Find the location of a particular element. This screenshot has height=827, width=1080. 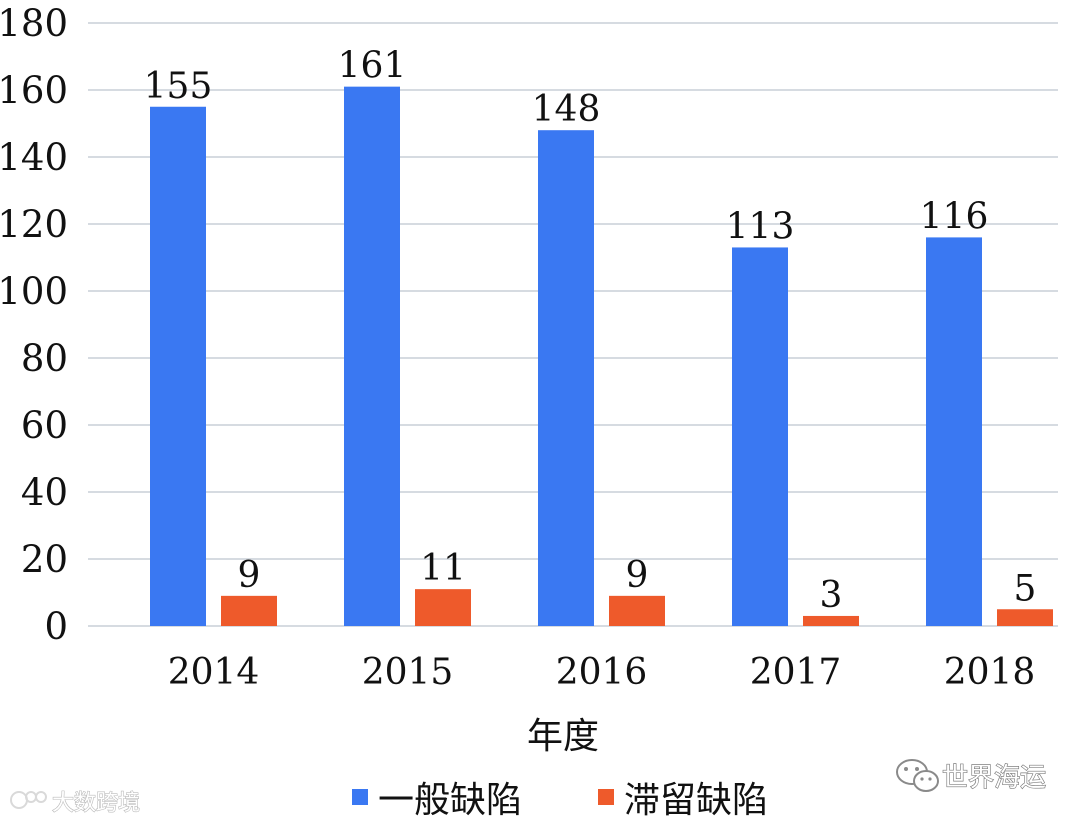

data-label: 11 is located at coordinates (443, 568).